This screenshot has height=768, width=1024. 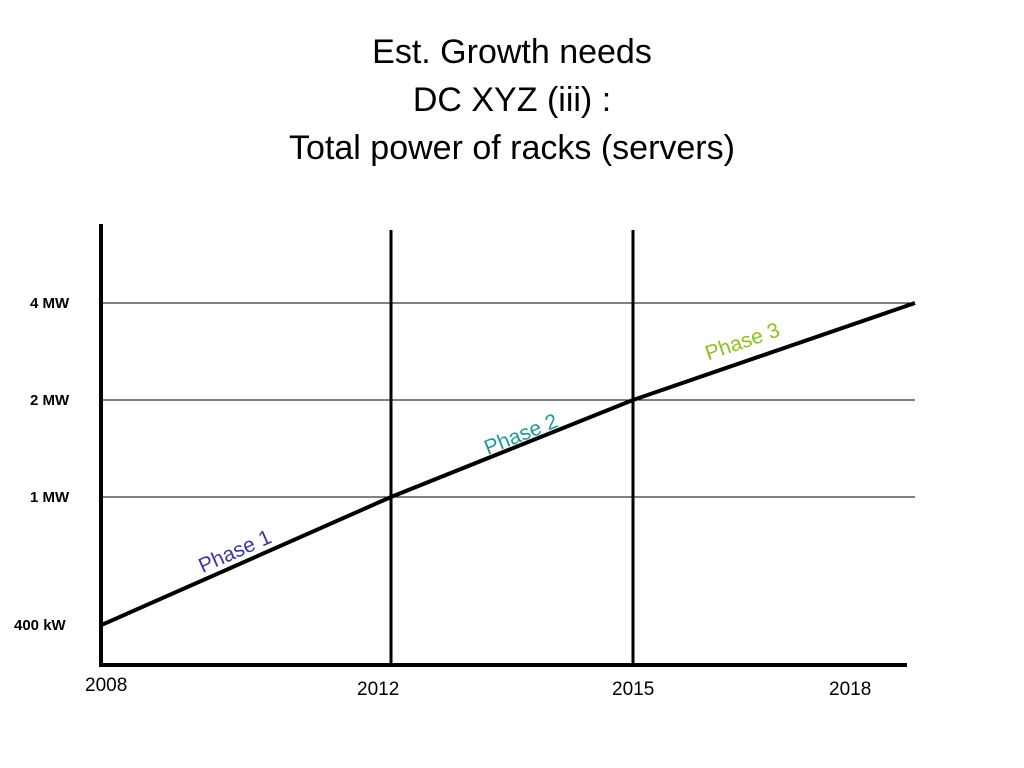 I want to click on x-tick-label: 2015, so click(x=633, y=689).